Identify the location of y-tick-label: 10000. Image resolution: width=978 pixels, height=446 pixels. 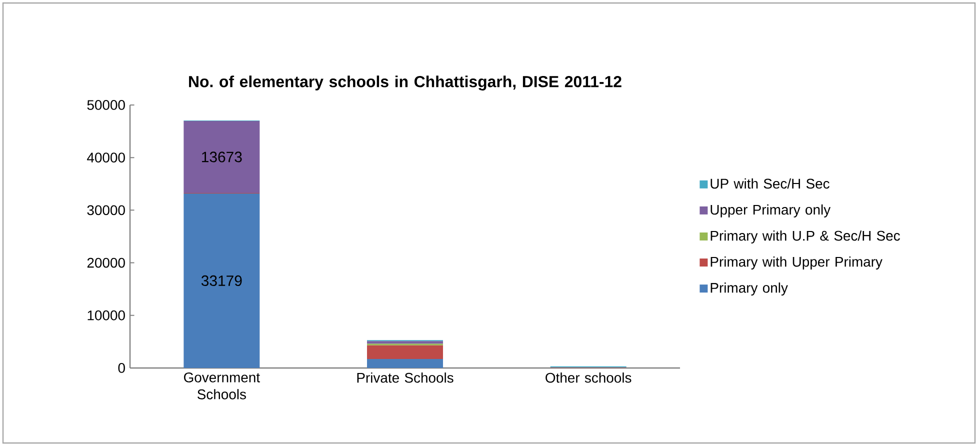
(106, 315).